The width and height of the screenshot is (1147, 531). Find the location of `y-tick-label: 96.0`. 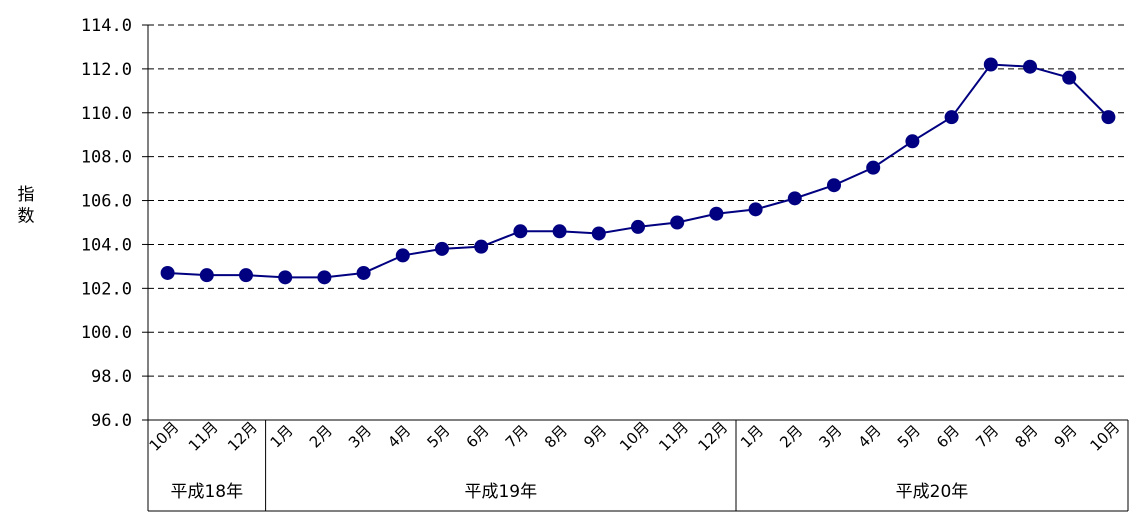

y-tick-label: 96.0 is located at coordinates (111, 421).